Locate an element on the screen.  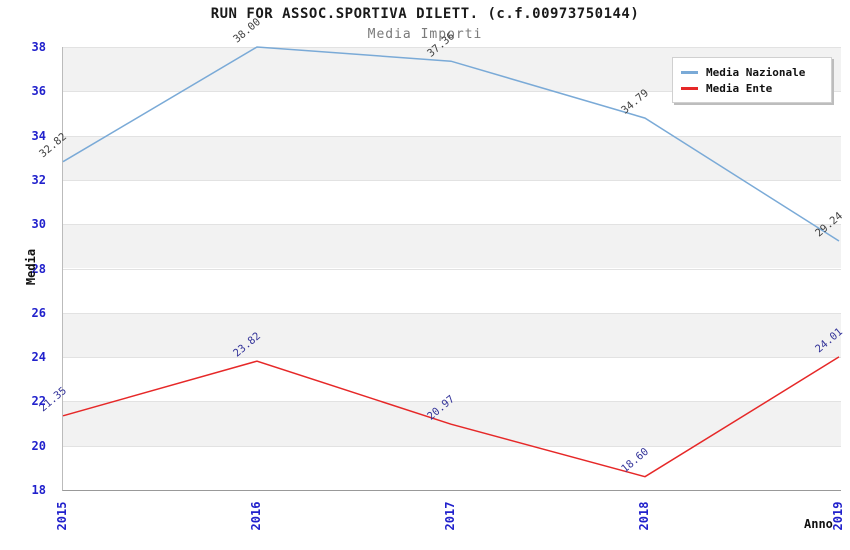
y-tick-label: 36 is located at coordinates (38, 91).